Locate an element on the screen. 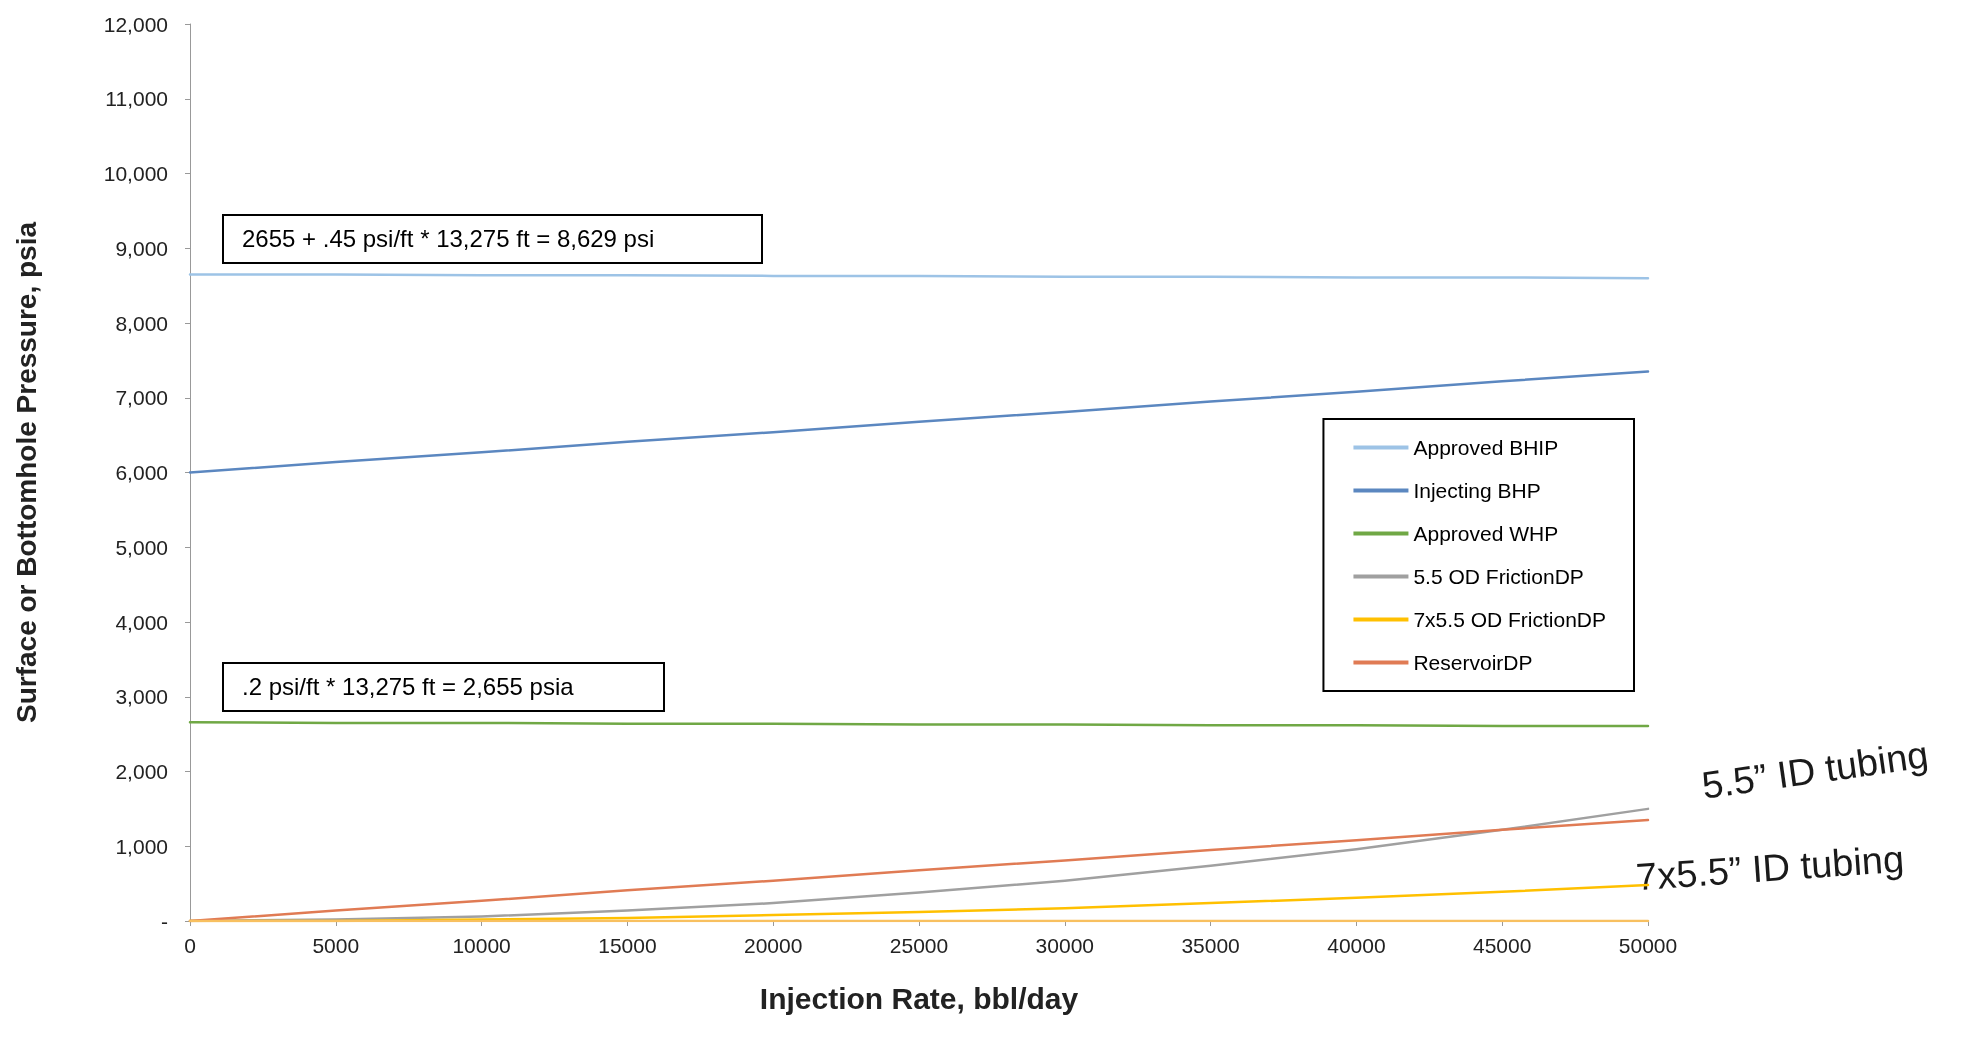 Image resolution: width=1971 pixels, height=1041 pixels. x-tick-label: 50000 is located at coordinates (1648, 945).